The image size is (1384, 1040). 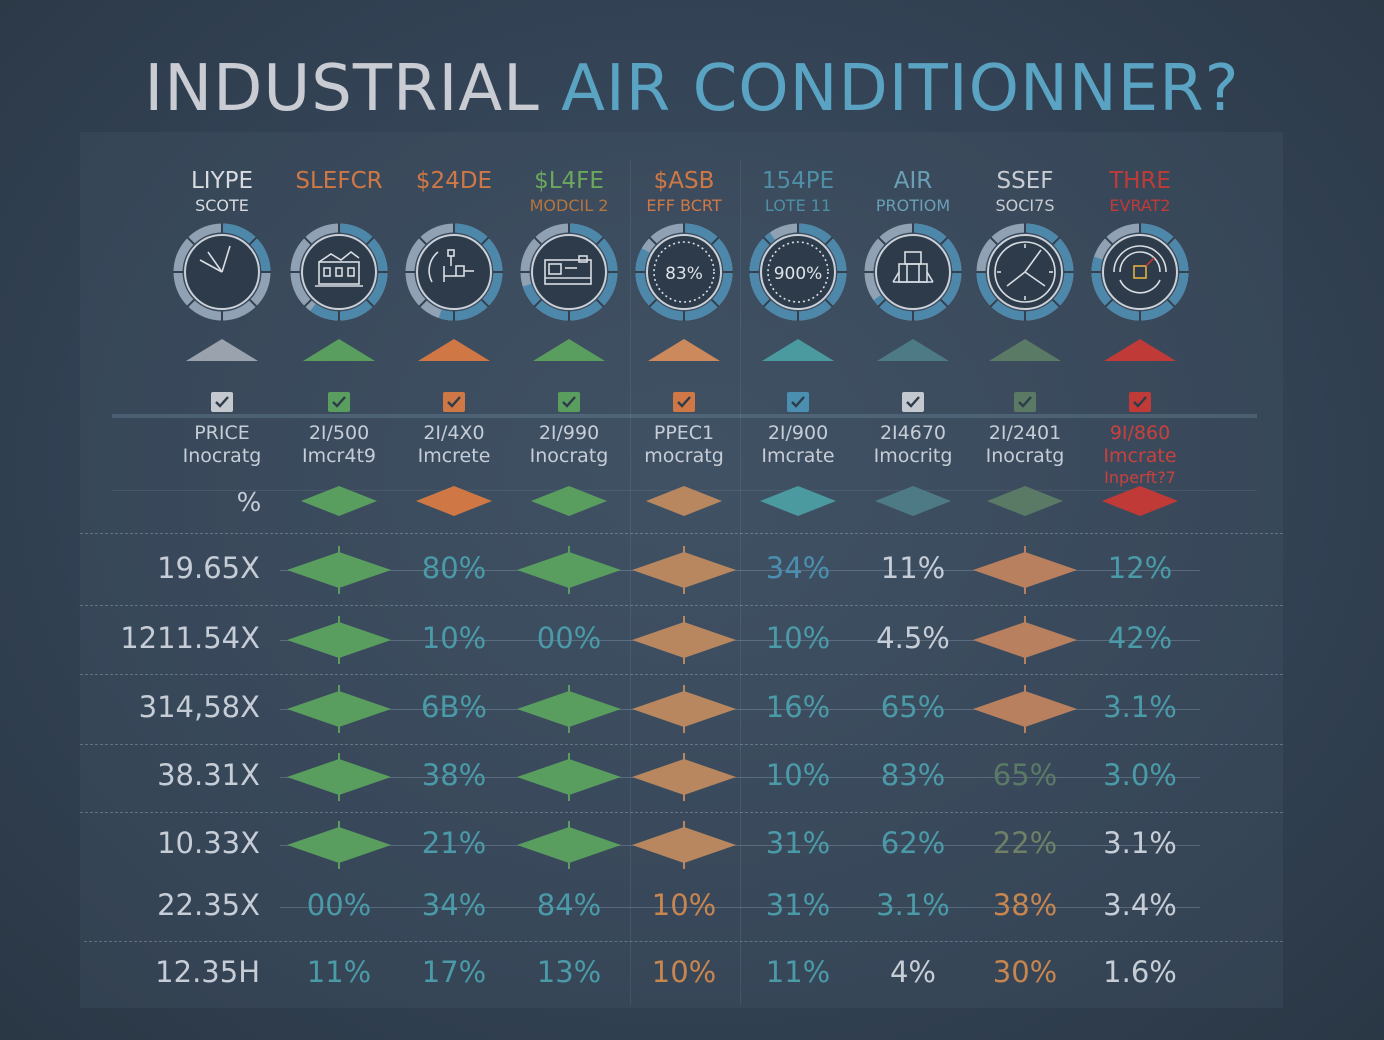 What do you see at coordinates (1025, 433) in the screenshot?
I see `column-label: 2I/2401` at bounding box center [1025, 433].